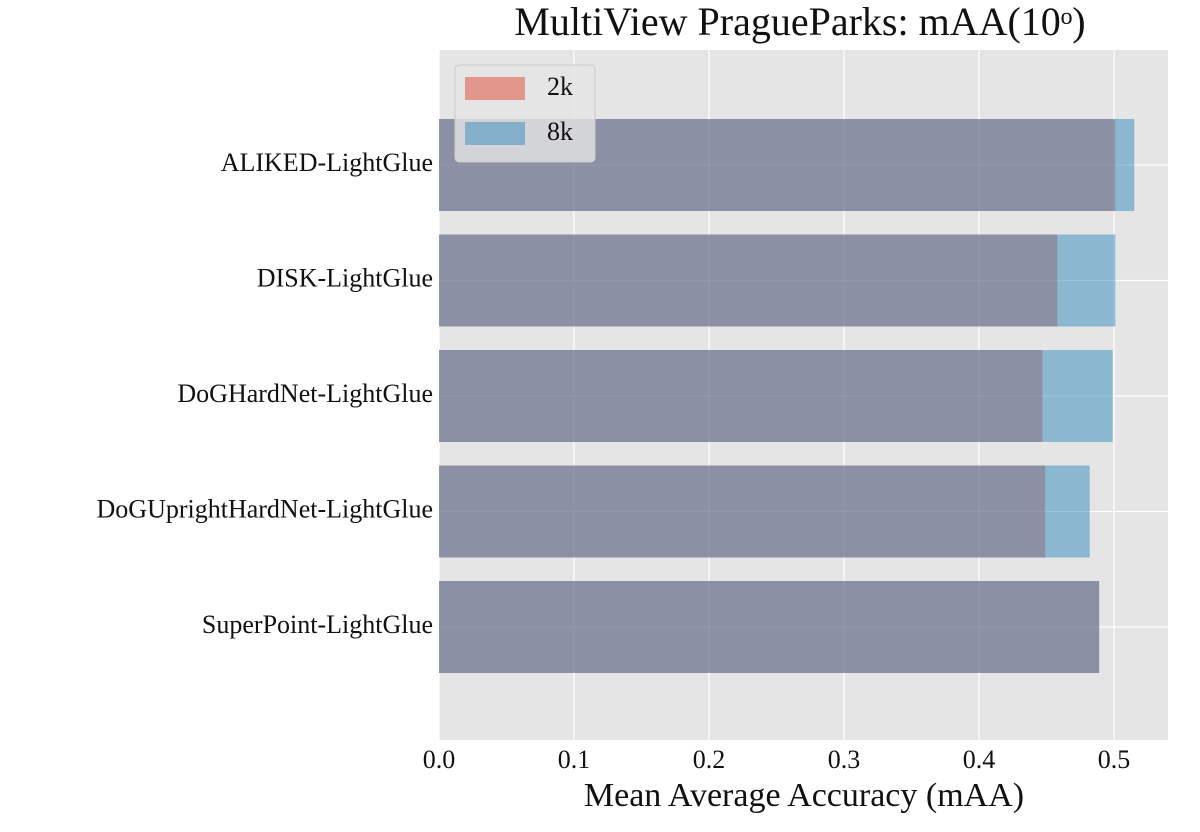 The height and width of the screenshot is (832, 1200). I want to click on y-tick-label: ALIKED-LightGlue, so click(327, 162).